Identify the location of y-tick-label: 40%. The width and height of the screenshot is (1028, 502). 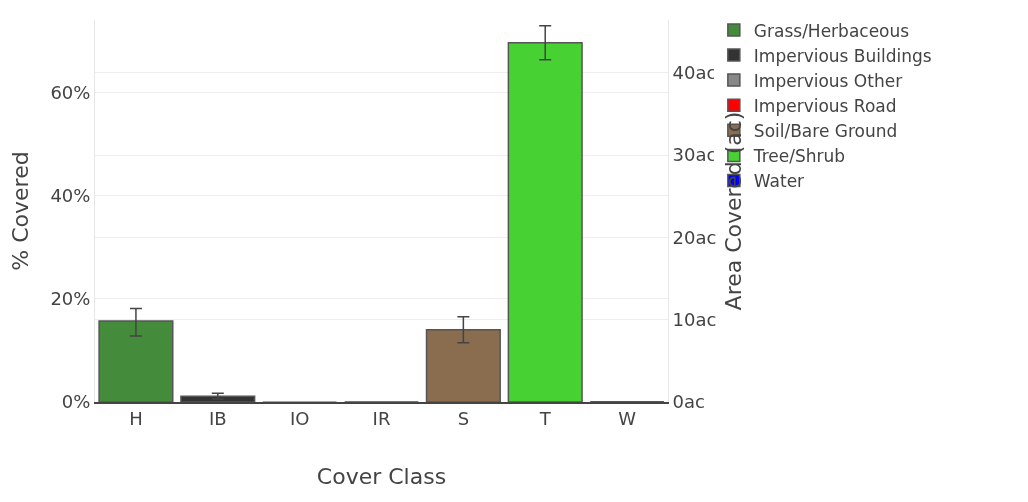
(70, 195).